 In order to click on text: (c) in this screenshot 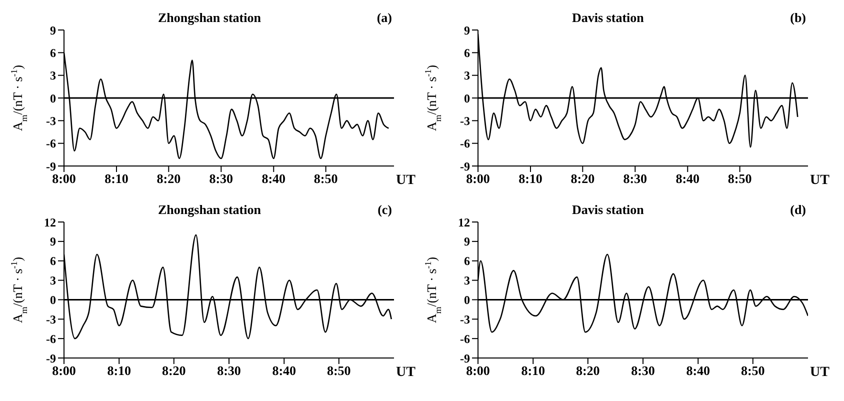, I will do `click(385, 210)`.